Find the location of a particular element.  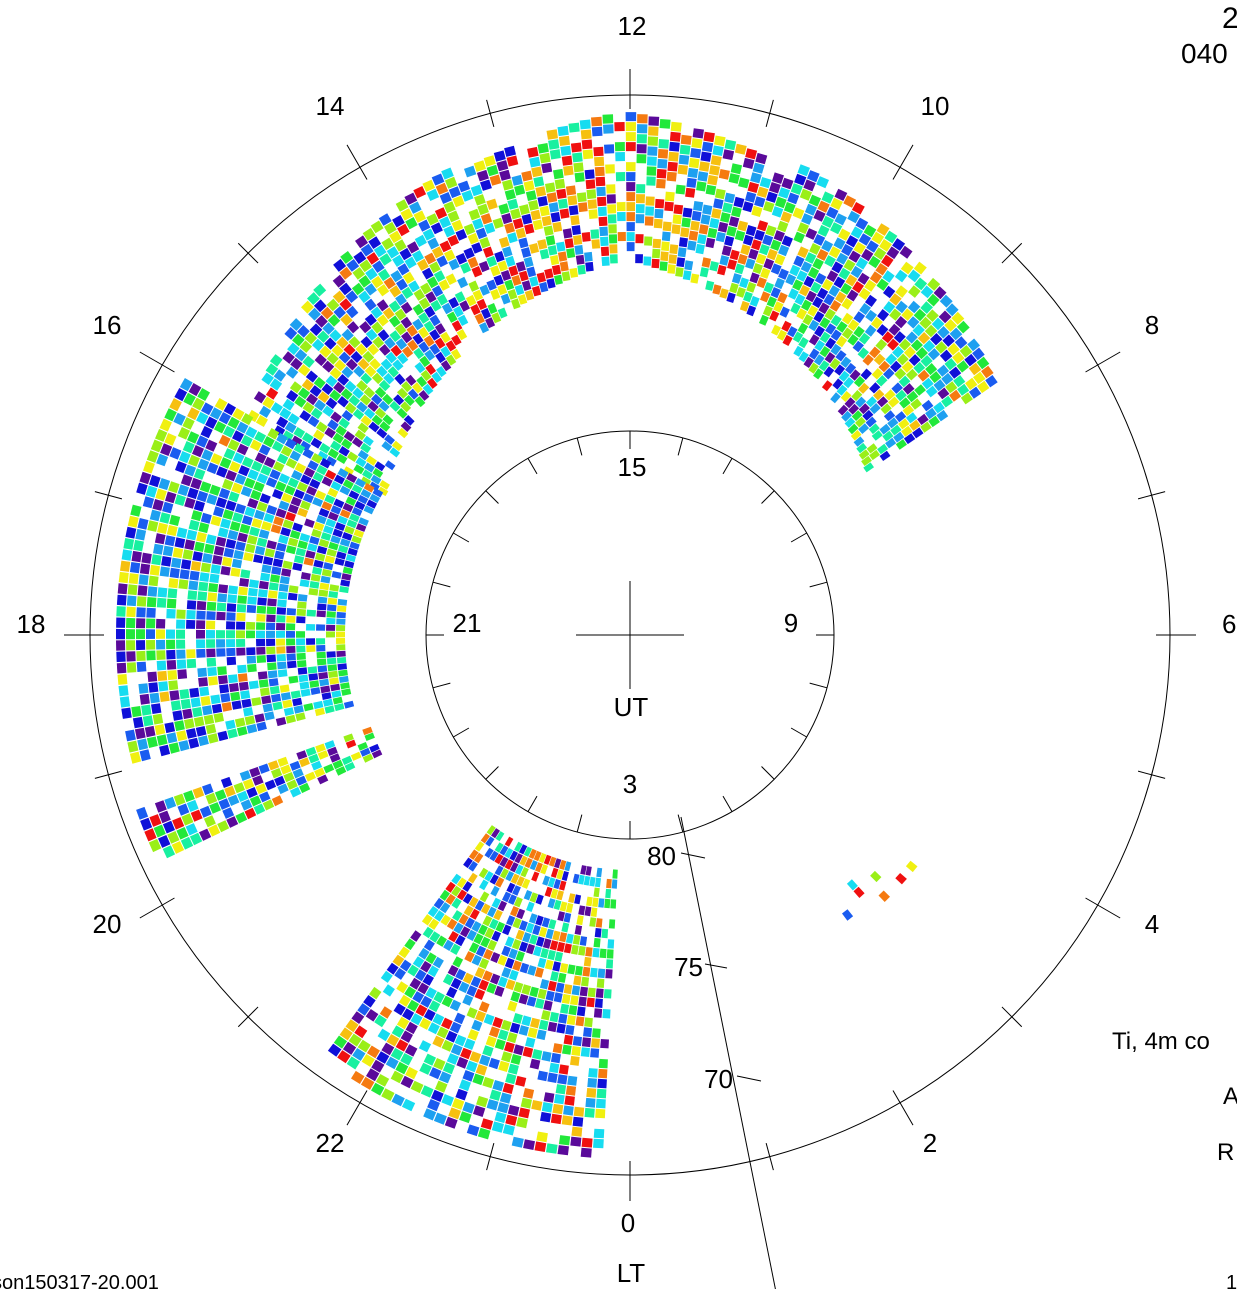

data-cell-1979 is located at coordinates (456, 903).